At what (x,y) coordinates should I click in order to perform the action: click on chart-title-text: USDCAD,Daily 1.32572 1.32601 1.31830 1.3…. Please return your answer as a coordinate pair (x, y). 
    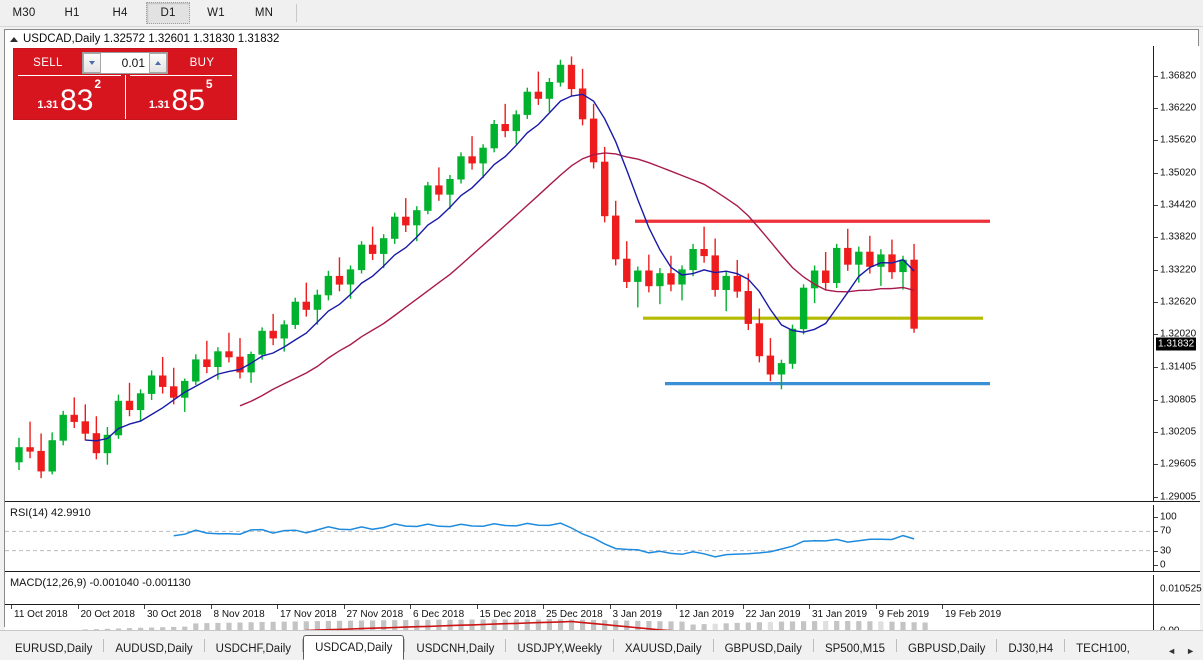
    Looking at the image, I should click on (151, 39).